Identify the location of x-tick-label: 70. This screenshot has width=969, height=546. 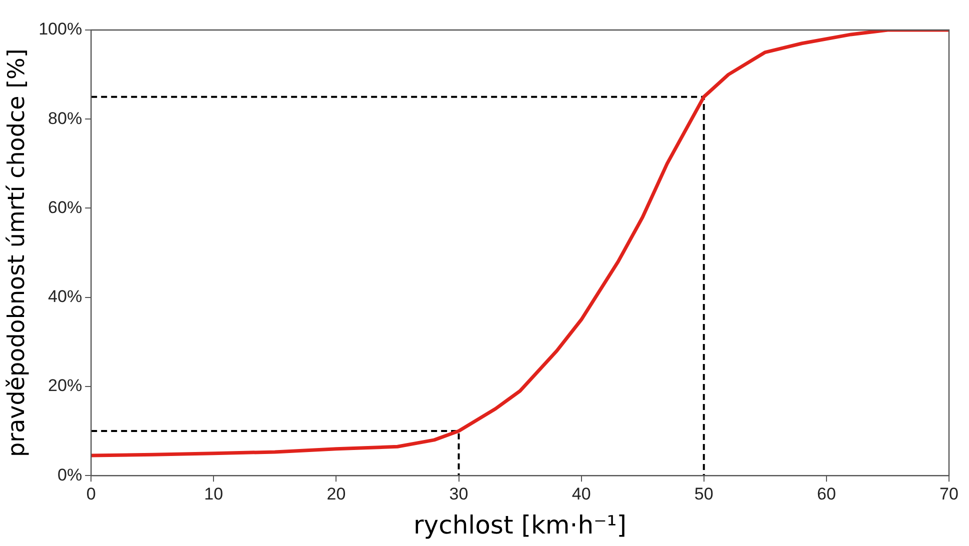
(949, 494).